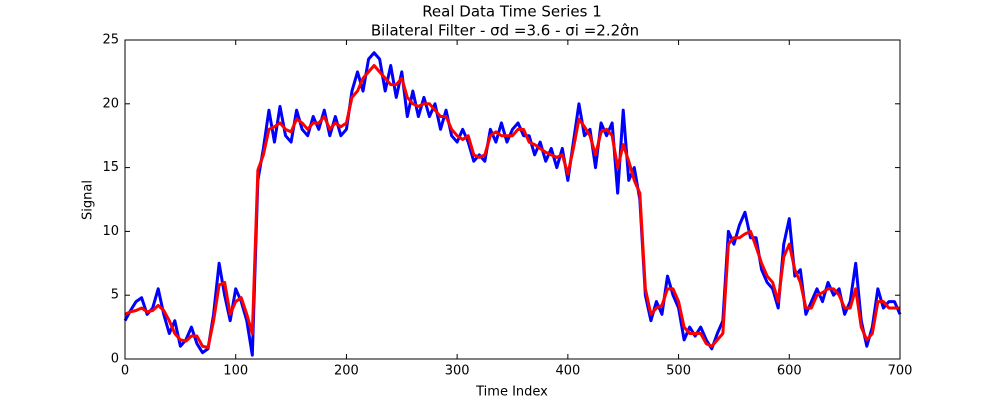 The height and width of the screenshot is (400, 1000). Describe the element at coordinates (346, 371) in the screenshot. I see `x-tick-label: 200` at that location.